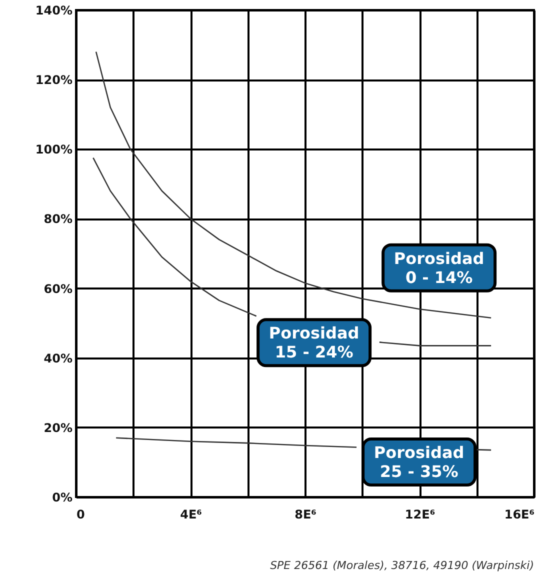  I want to click on y-tick-label: 140%, so click(53, 11).